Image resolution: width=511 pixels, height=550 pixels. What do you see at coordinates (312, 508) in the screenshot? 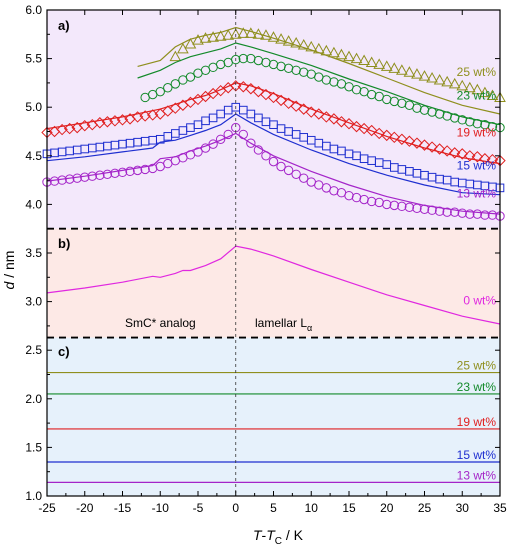
I see `x-tick-label-7: 10` at bounding box center [312, 508].